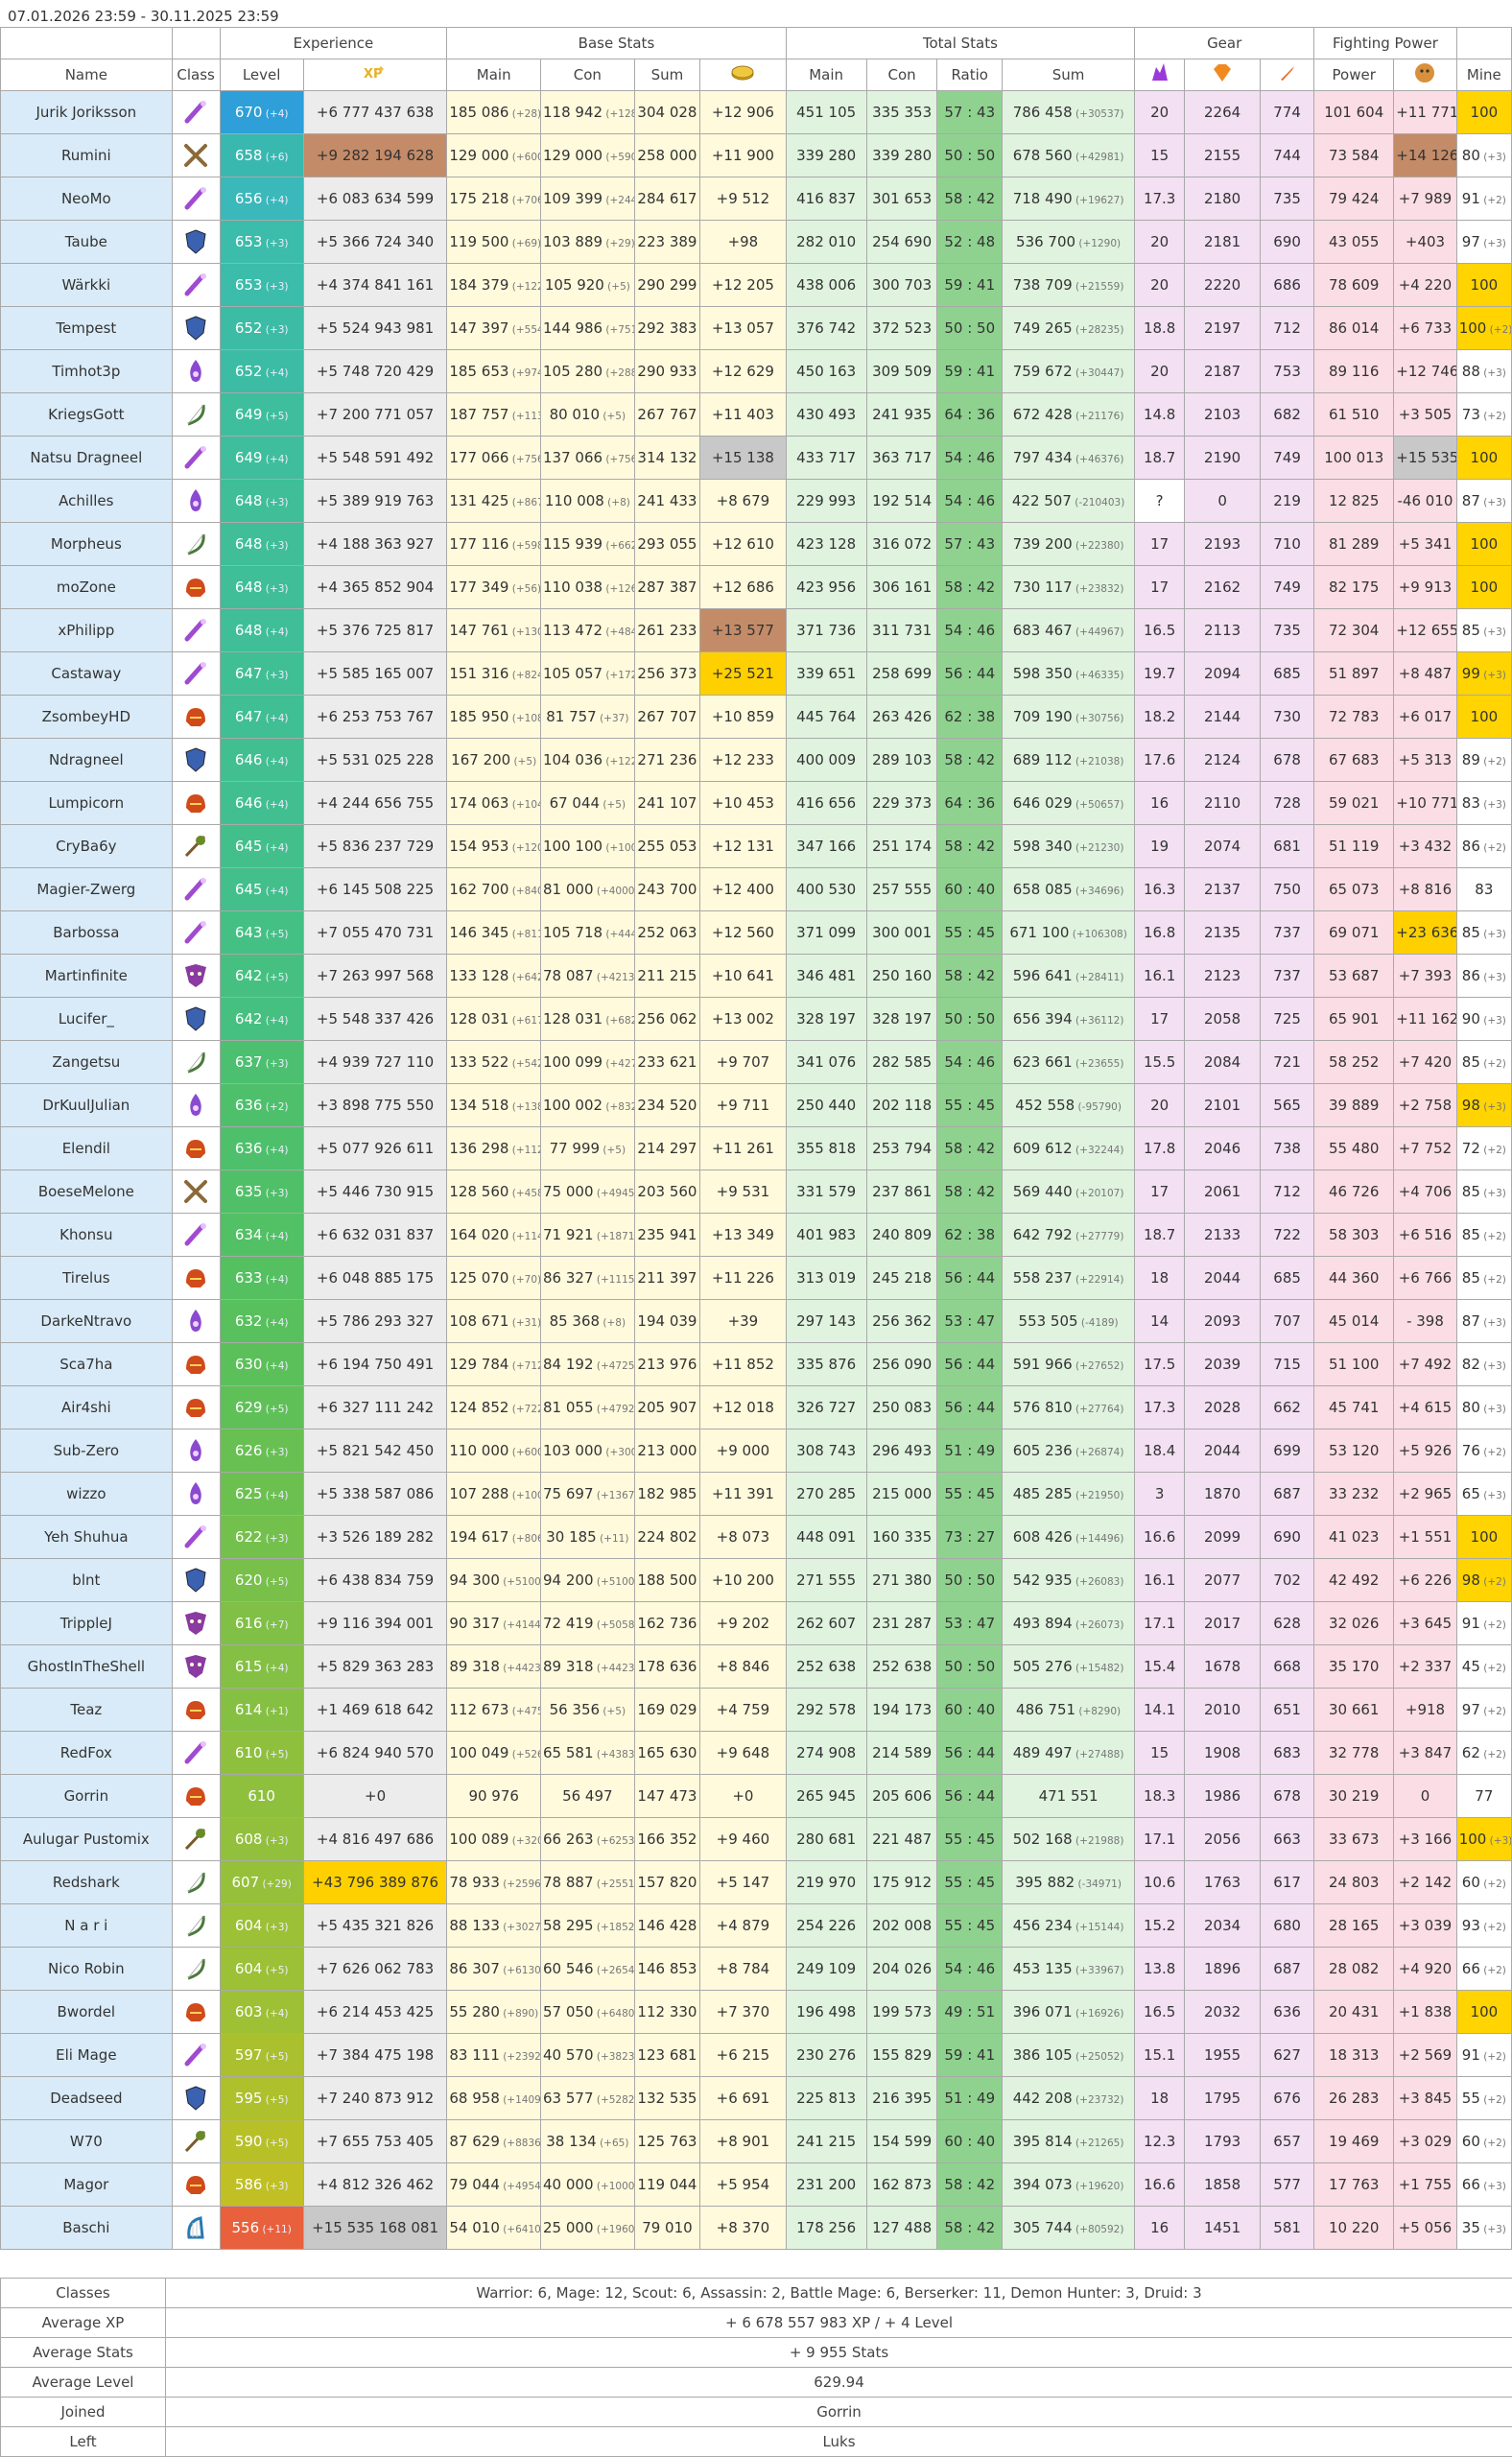 The height and width of the screenshot is (2457, 1512). I want to click on col-total-ratio: Ratio, so click(970, 75).